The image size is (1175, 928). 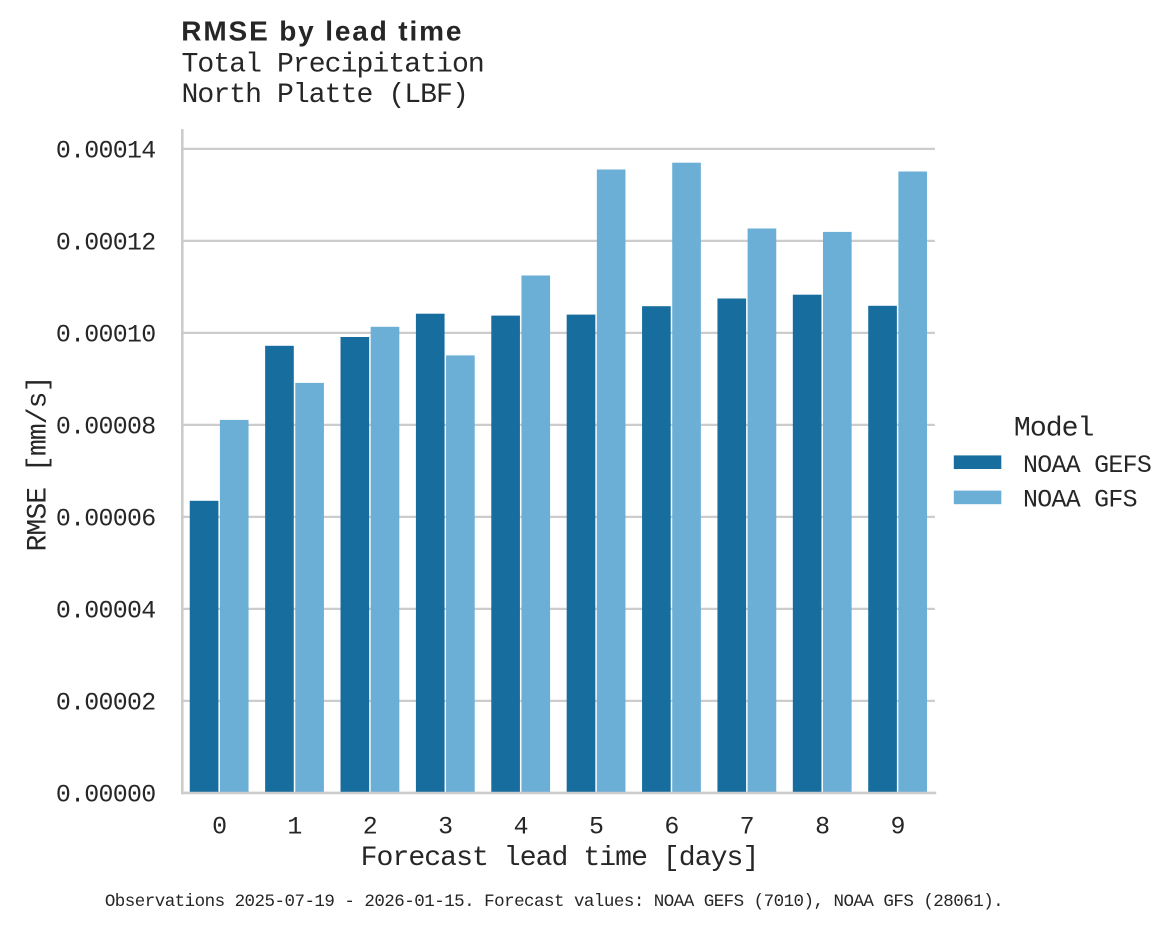 I want to click on svg-text: NOAA GFS, so click(x=1080, y=500).